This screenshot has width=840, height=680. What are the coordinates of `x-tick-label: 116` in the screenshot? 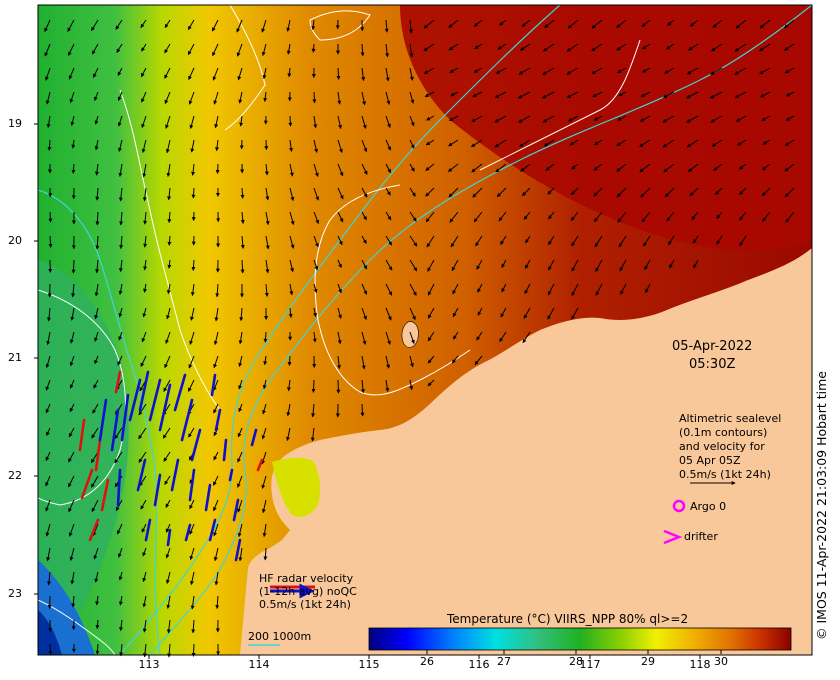 It's located at (479, 664).